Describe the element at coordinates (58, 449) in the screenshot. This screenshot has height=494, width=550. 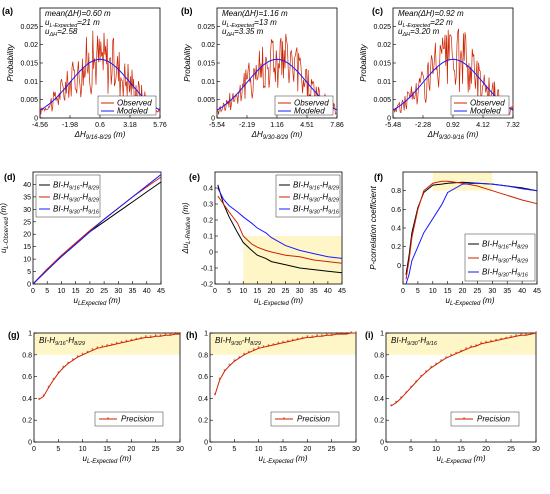
I see `x-tick-label: 5` at that location.